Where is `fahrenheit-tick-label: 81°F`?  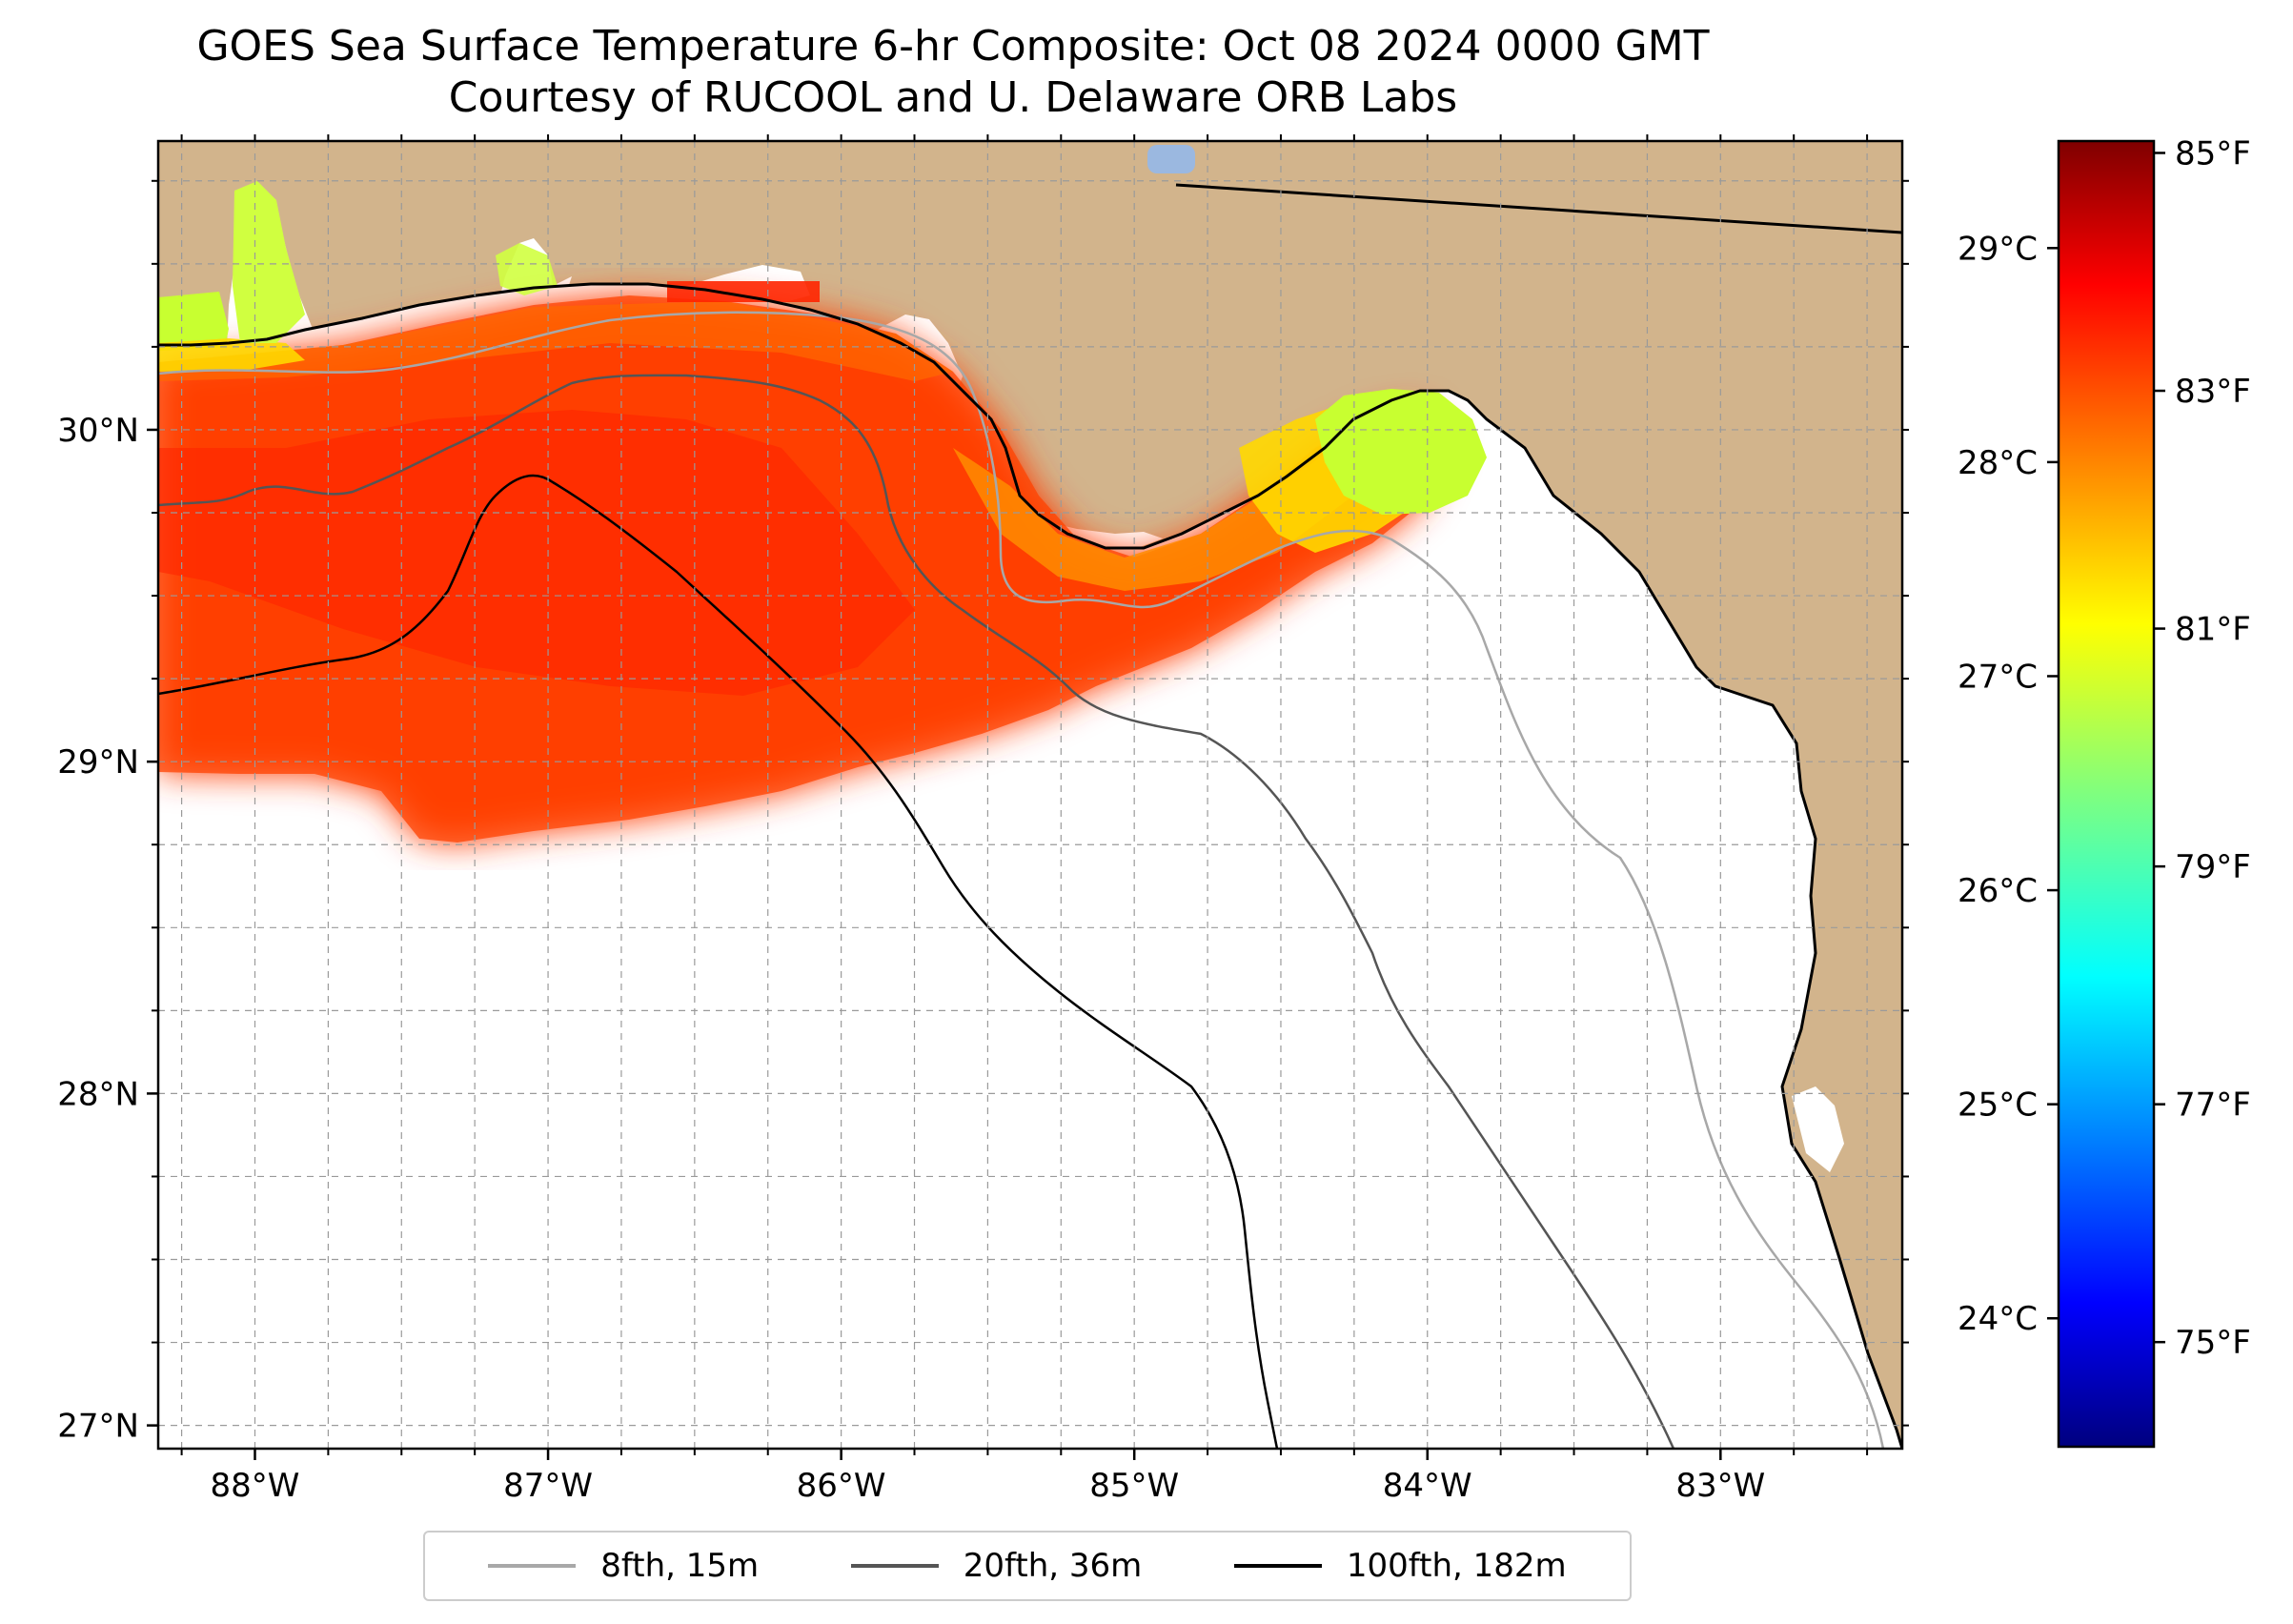 fahrenheit-tick-label: 81°F is located at coordinates (2213, 630).